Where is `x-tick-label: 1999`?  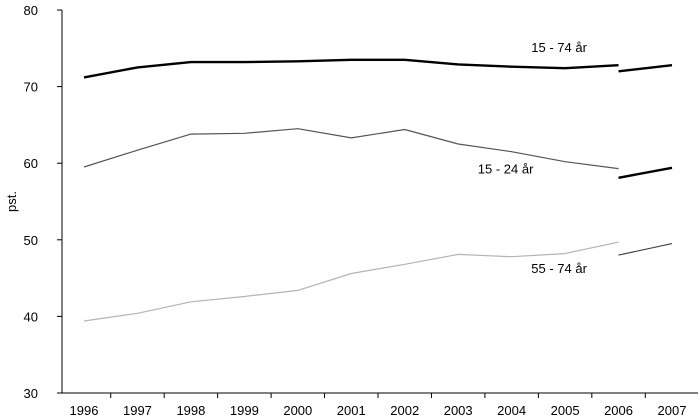
x-tick-label: 1999 is located at coordinates (244, 410).